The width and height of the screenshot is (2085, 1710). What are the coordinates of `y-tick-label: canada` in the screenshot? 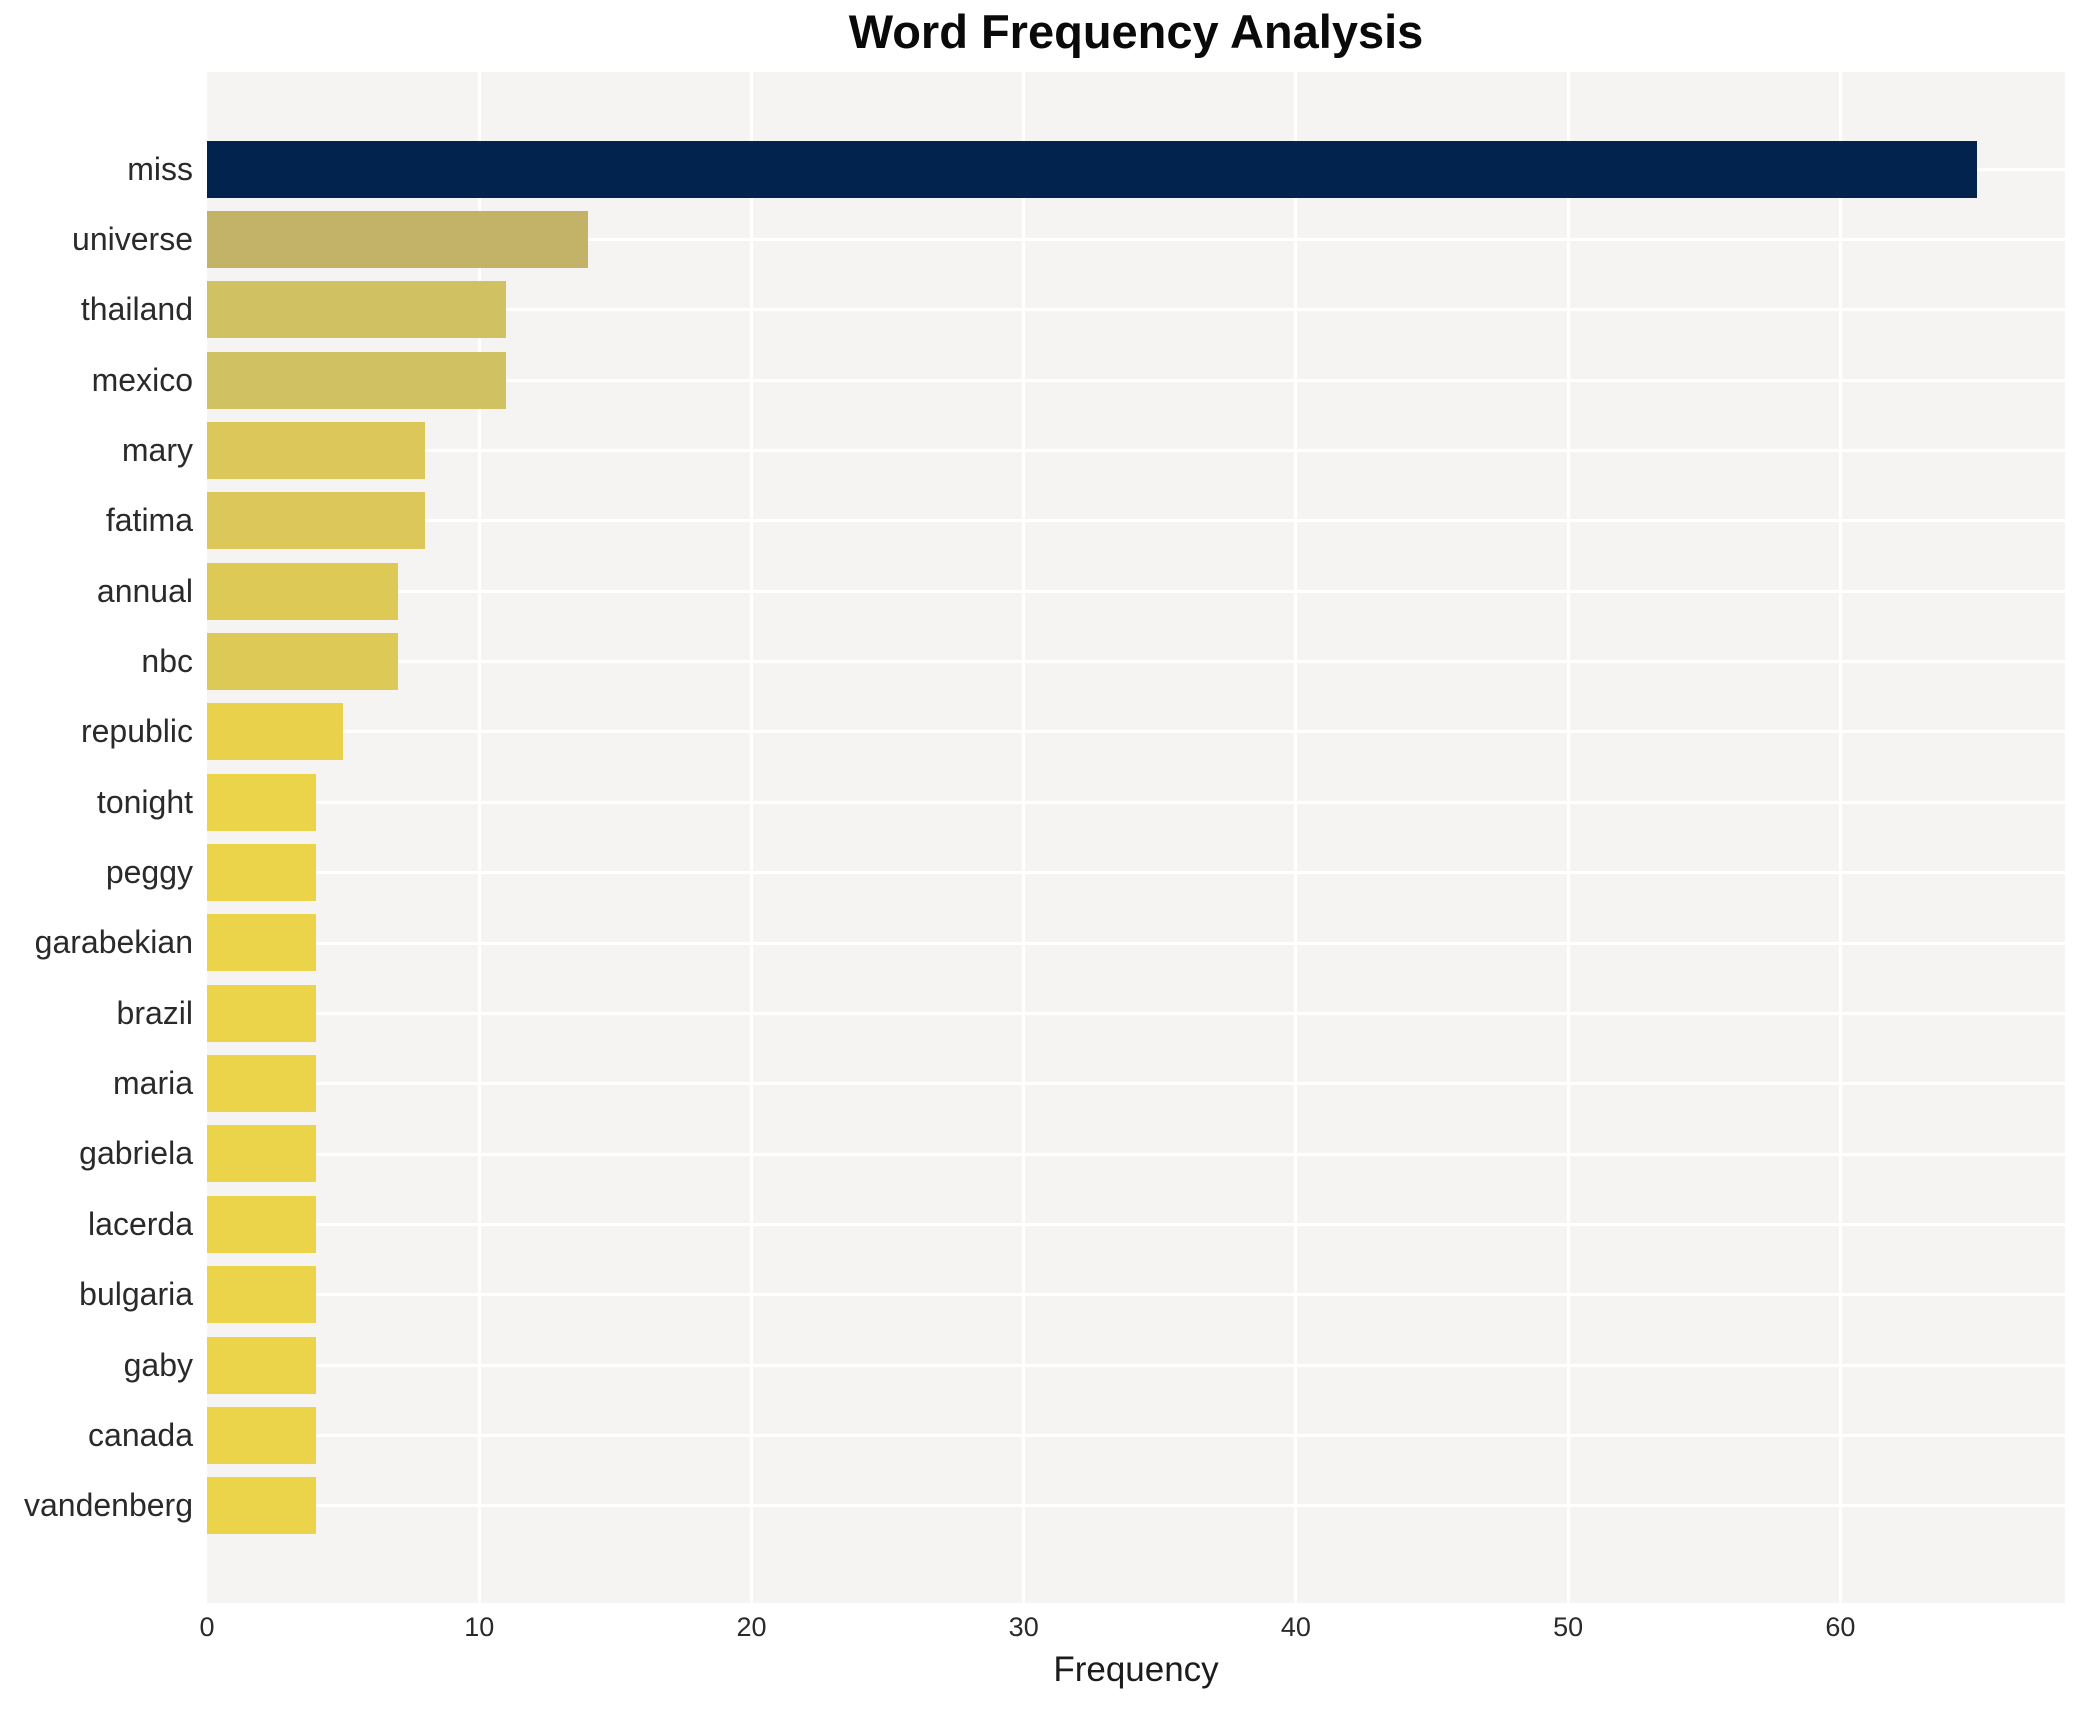 It's located at (140, 1434).